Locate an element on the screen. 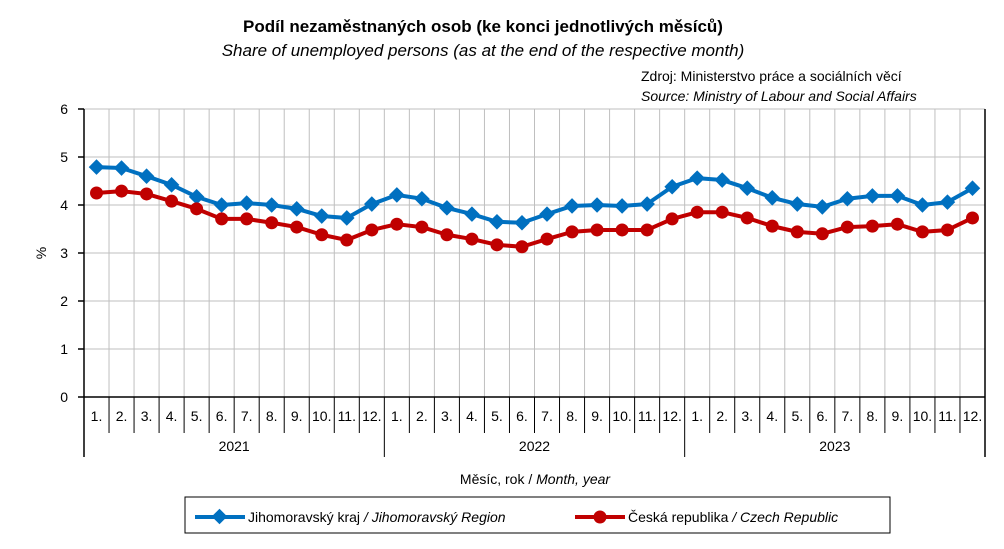  x-axis-label-cz: Měsíc, rok / is located at coordinates (498, 479).